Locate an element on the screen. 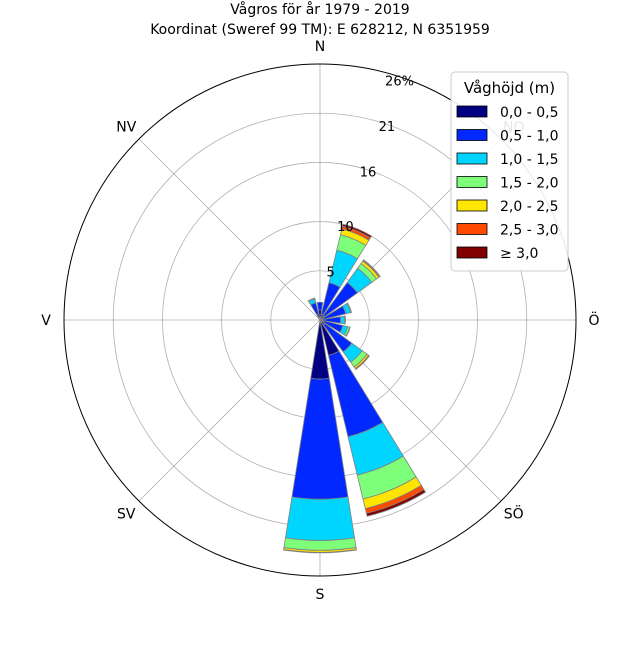 The height and width of the screenshot is (645, 640). legend-label: 2,5 - 3,0 is located at coordinates (529, 231).